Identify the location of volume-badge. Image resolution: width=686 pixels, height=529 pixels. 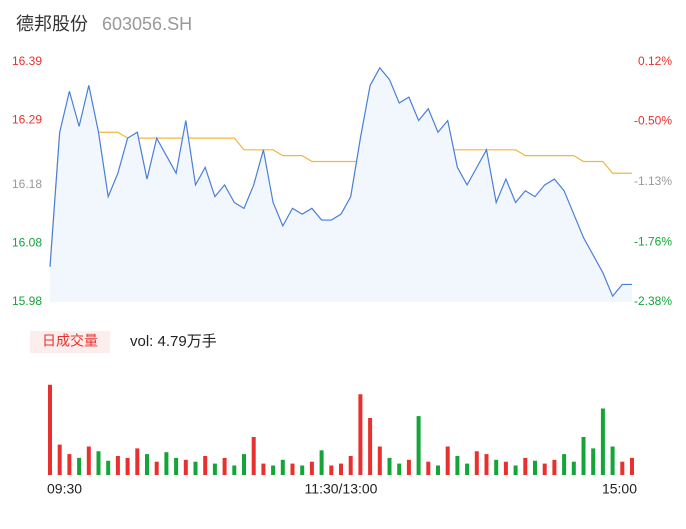
(70, 342).